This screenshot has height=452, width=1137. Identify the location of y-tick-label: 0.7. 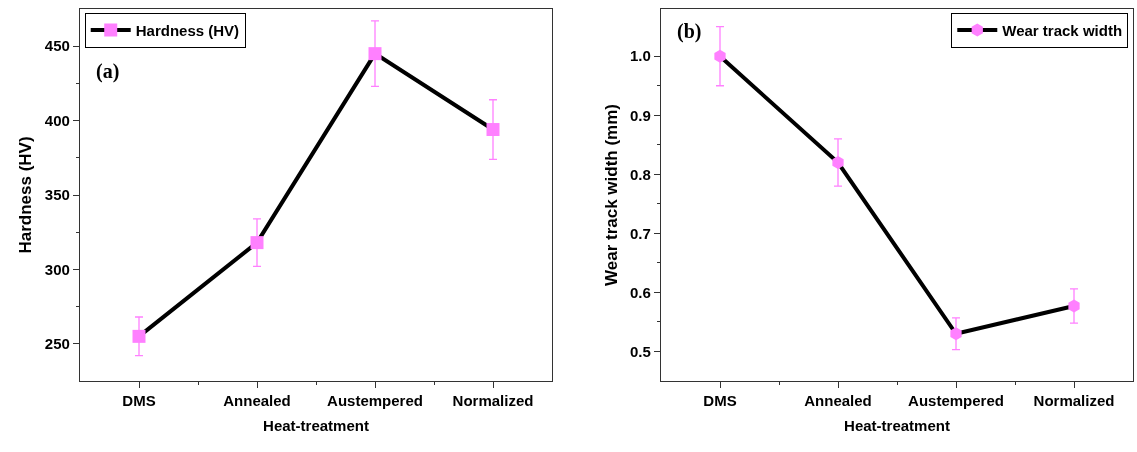
(640, 233).